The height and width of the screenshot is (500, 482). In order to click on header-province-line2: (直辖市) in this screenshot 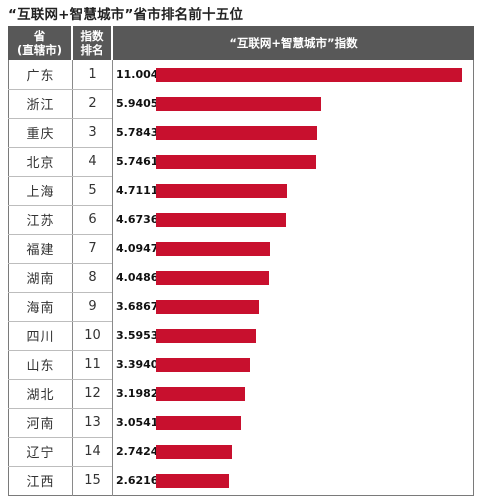, I will do `click(39, 50)`.